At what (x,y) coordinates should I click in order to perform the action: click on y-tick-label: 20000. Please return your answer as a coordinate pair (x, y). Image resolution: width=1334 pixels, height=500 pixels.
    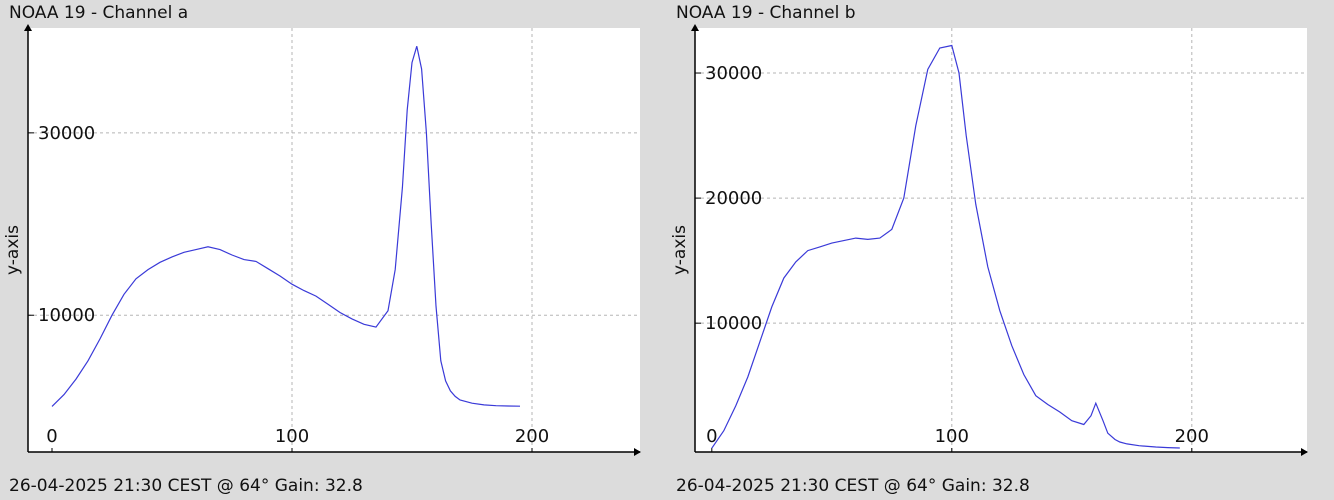
    Looking at the image, I should click on (733, 198).